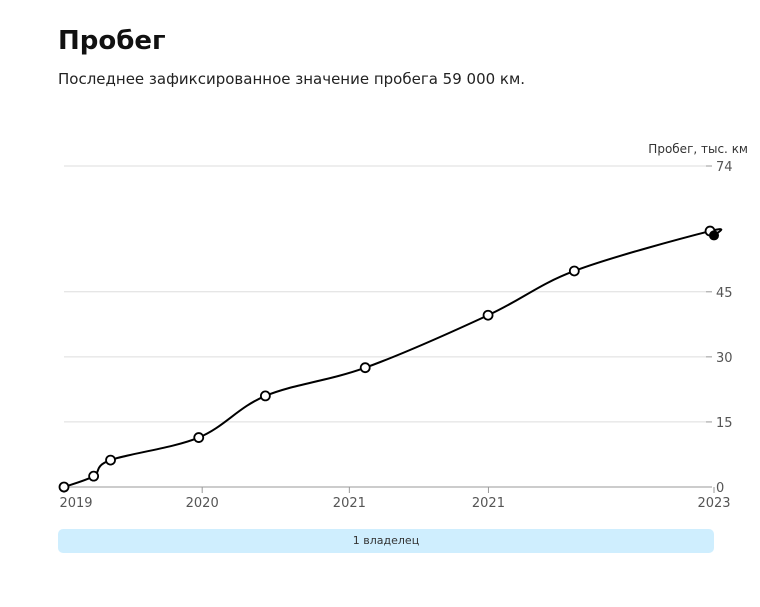 This screenshot has height=607, width=760. What do you see at coordinates (724, 423) in the screenshot?
I see `y-tick-label: 15` at bounding box center [724, 423].